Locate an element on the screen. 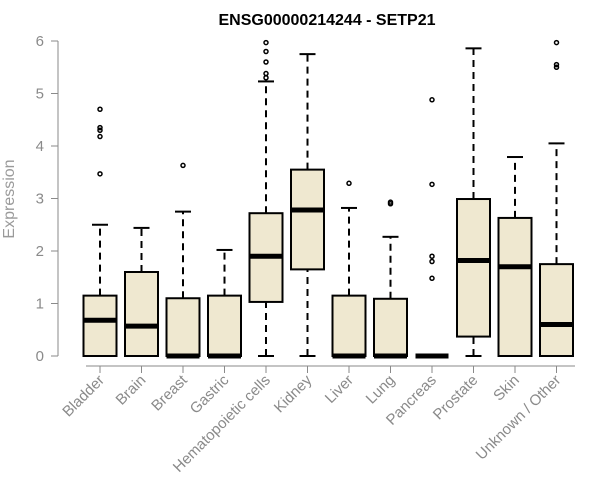 This screenshot has height=500, width=600. x-tick-label-breast: Breast is located at coordinates (169, 392).